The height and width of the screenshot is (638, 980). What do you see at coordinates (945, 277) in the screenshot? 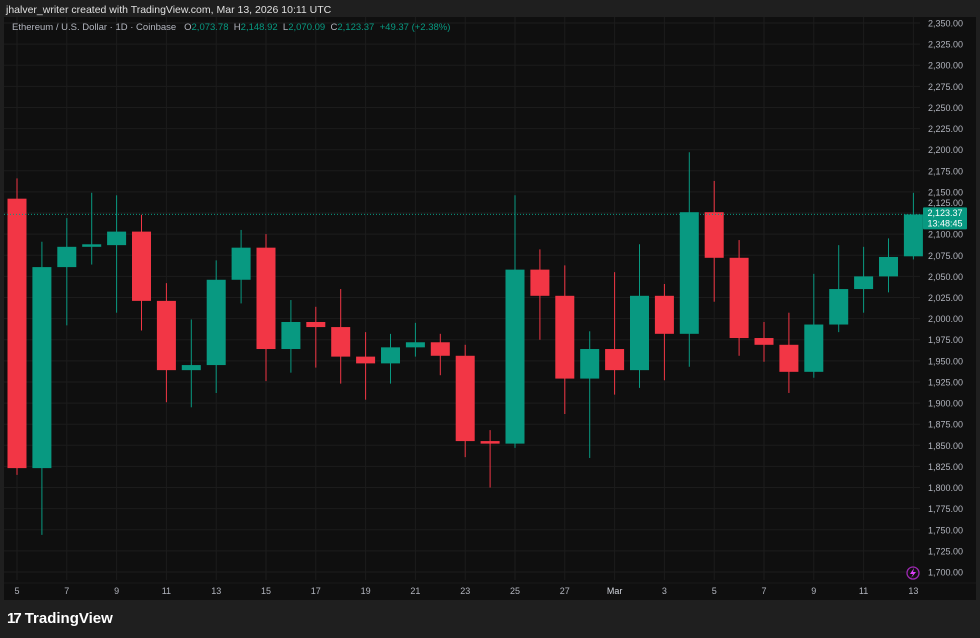
I see `price-axis-label: 2,050.00` at bounding box center [945, 277].